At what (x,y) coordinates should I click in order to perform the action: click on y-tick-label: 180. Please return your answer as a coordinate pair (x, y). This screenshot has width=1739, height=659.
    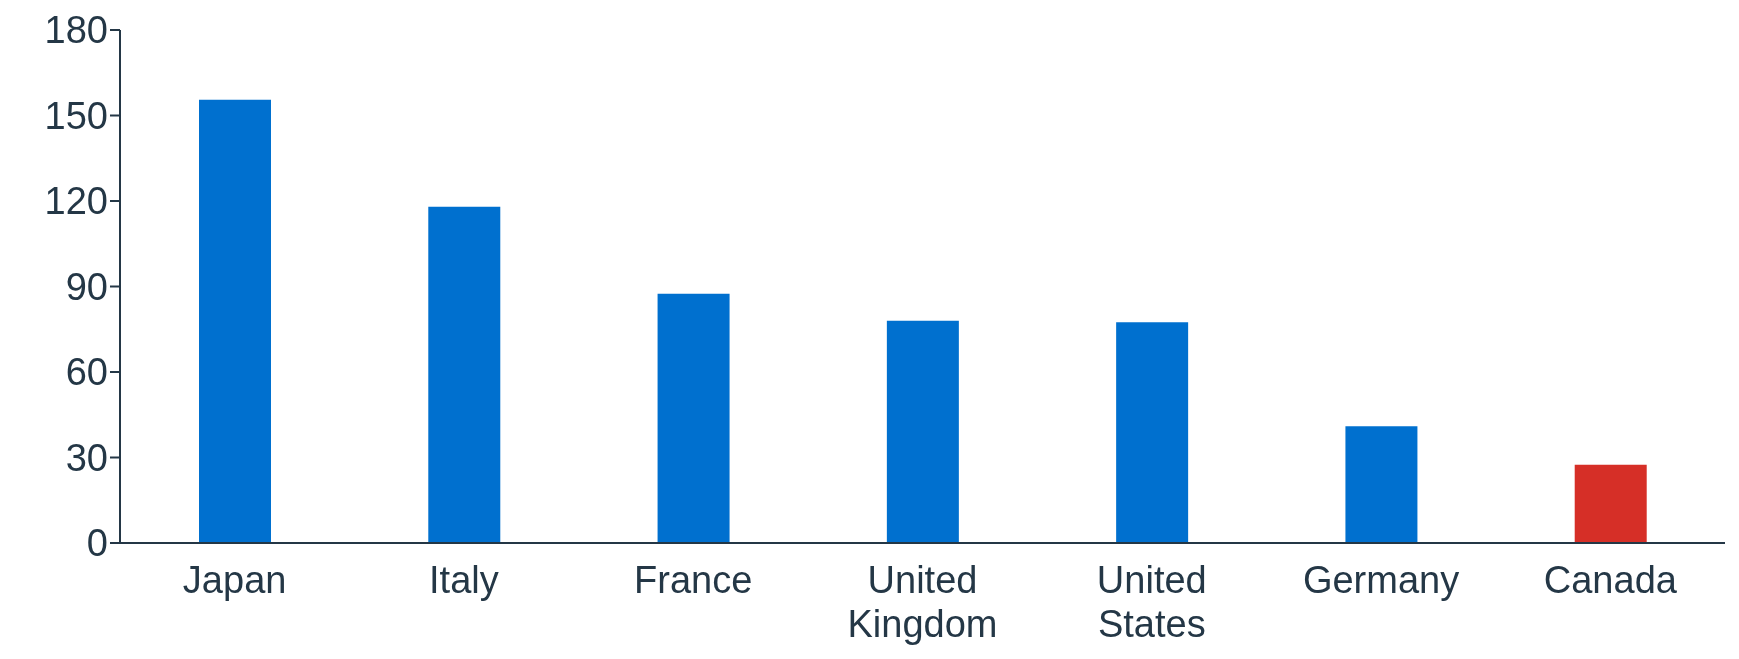
    Looking at the image, I should click on (76, 30).